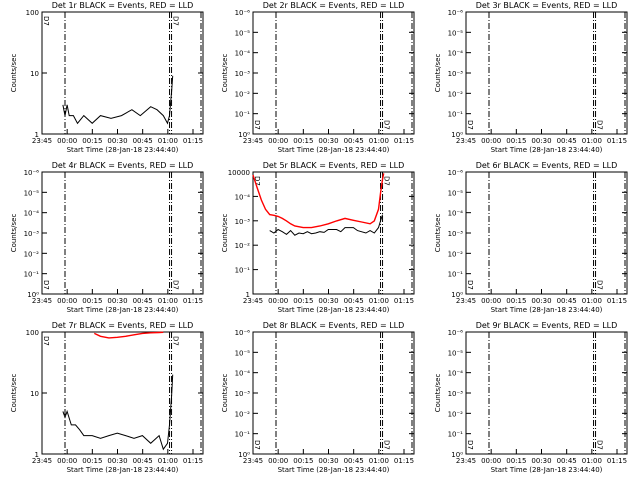 The height and width of the screenshot is (480, 640). I want to click on y-tick-label: 10⁻⁵, so click(243, 33).